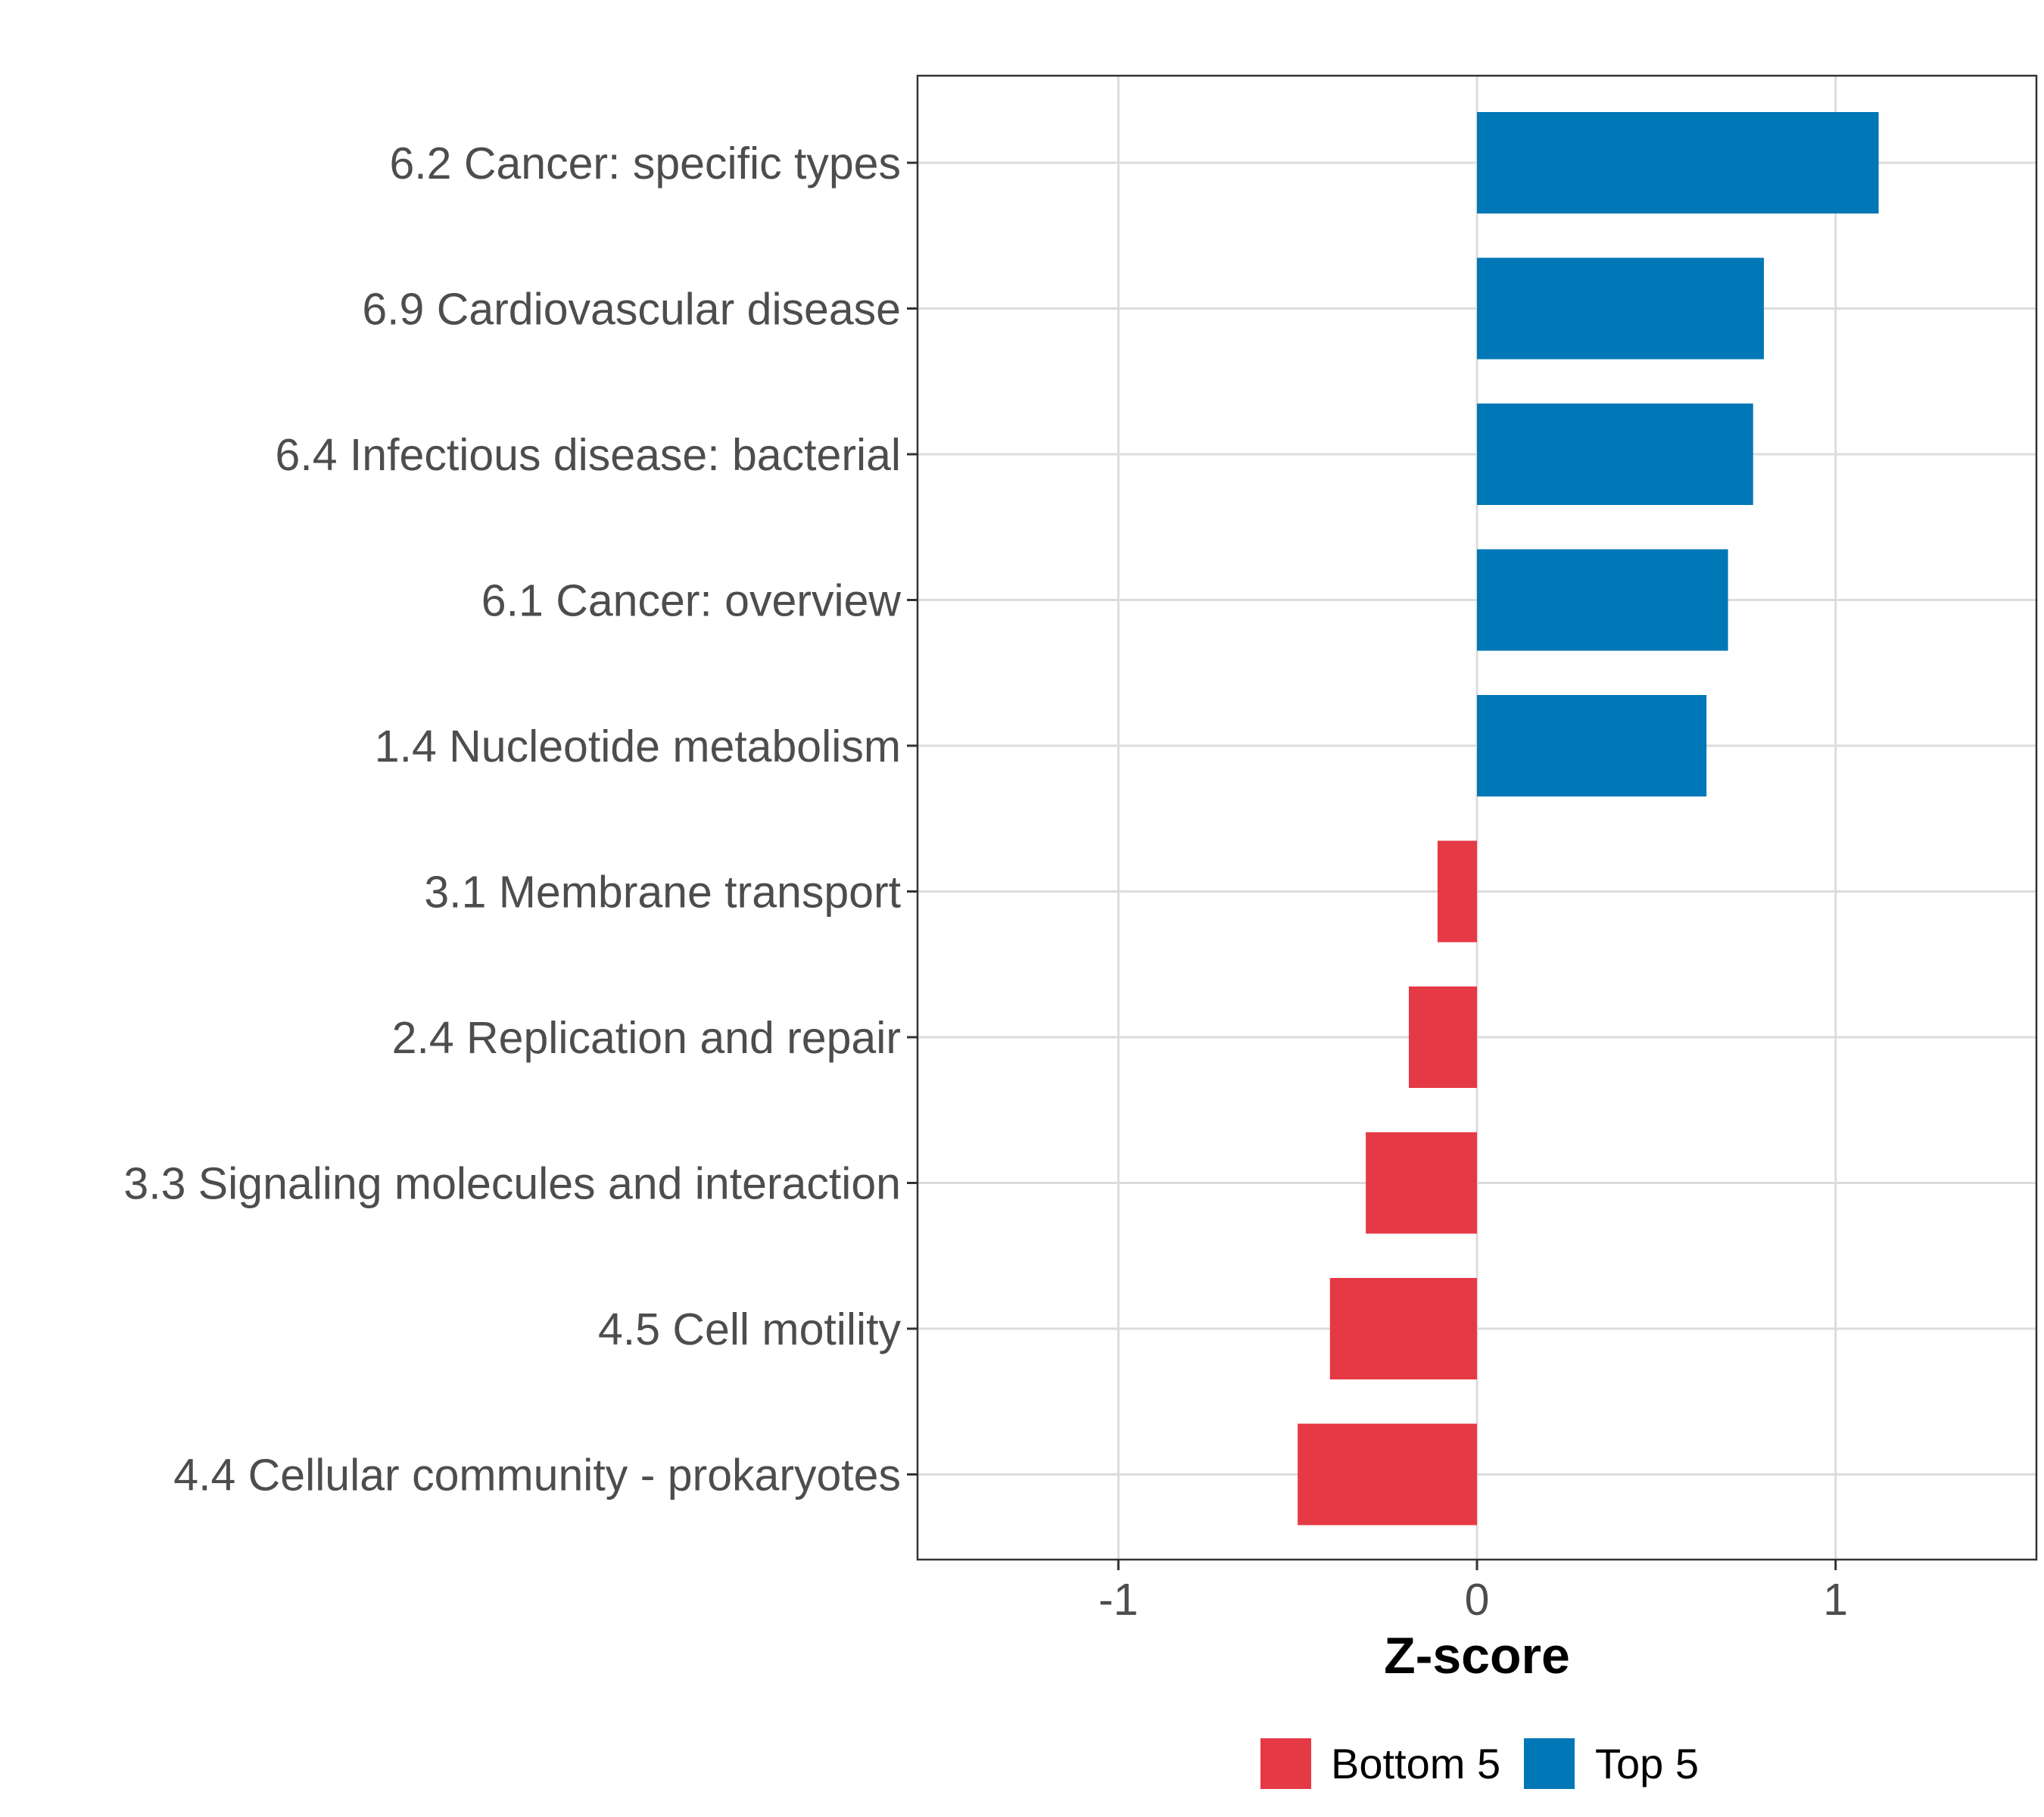 The height and width of the screenshot is (1817, 2044). What do you see at coordinates (750, 1329) in the screenshot?
I see `category-label: 4.5 Cell motility` at bounding box center [750, 1329].